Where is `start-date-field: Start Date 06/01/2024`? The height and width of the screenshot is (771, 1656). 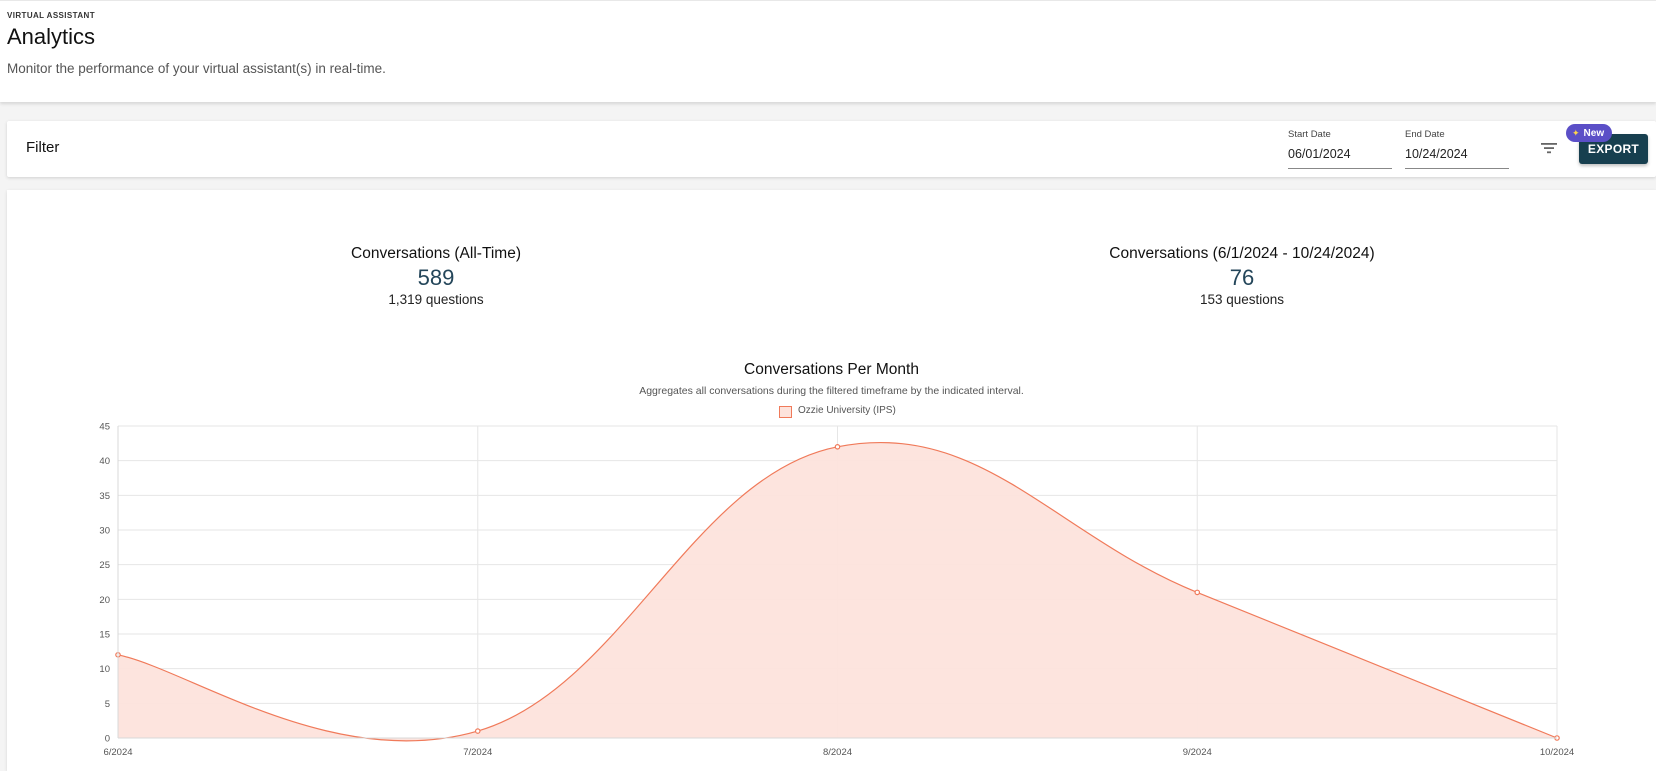 start-date-field: Start Date 06/01/2024 is located at coordinates (1340, 149).